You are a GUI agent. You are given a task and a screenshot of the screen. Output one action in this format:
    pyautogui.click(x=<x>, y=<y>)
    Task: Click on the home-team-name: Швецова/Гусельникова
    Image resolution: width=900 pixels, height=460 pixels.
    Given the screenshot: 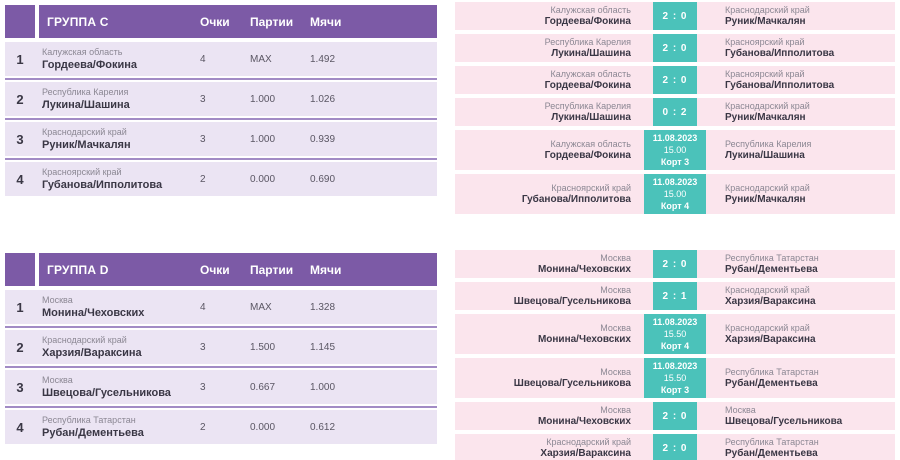 What is the action you would take?
    pyautogui.click(x=572, y=383)
    